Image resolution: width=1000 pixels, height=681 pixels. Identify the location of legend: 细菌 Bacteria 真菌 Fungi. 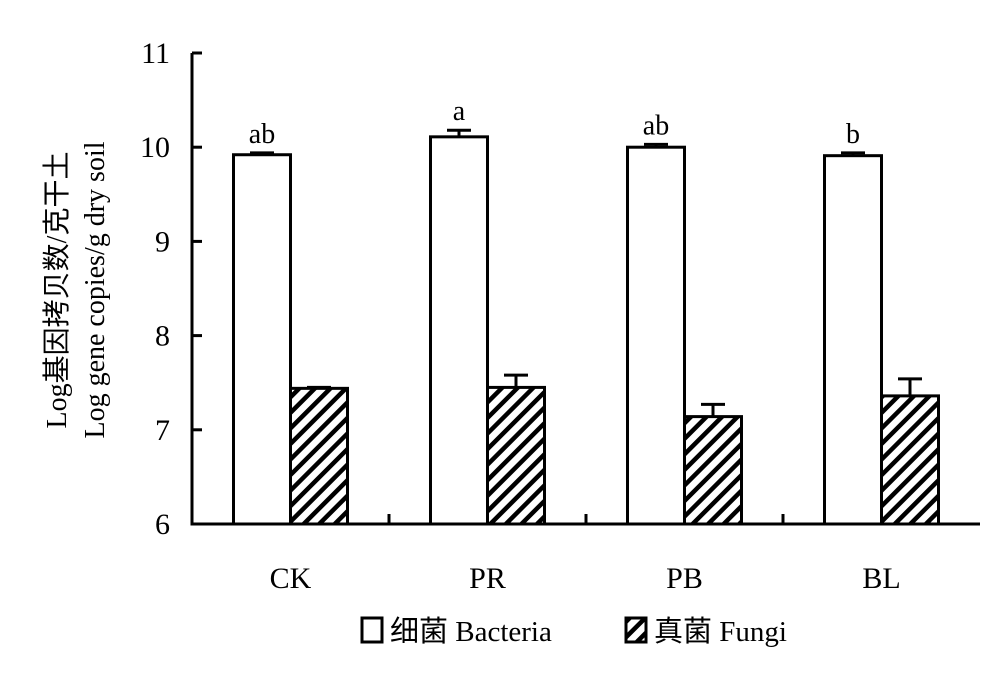
(573, 631).